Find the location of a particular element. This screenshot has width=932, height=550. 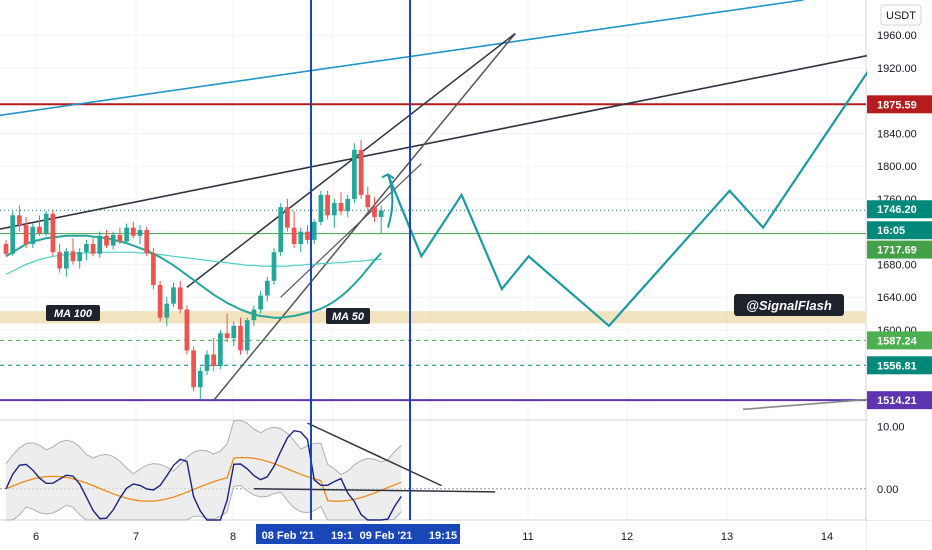

currency-button-bg is located at coordinates (901, 15).